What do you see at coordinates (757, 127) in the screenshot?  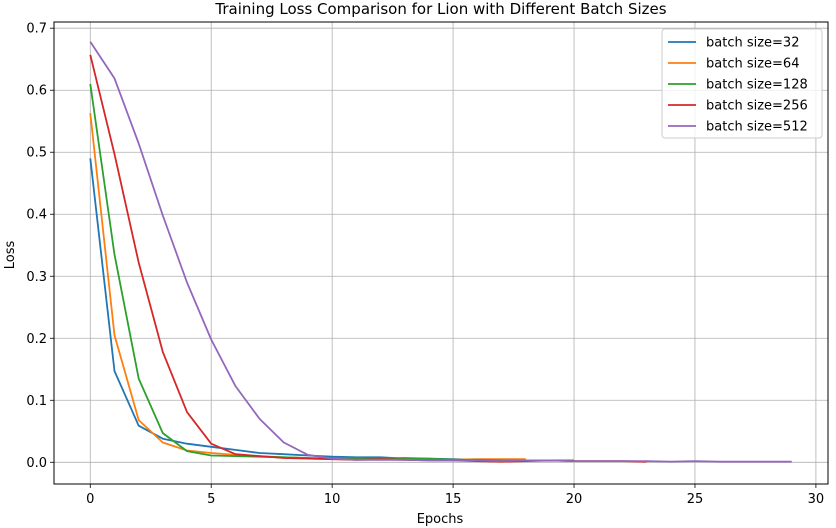 I see `legend-label: batch size=512` at bounding box center [757, 127].